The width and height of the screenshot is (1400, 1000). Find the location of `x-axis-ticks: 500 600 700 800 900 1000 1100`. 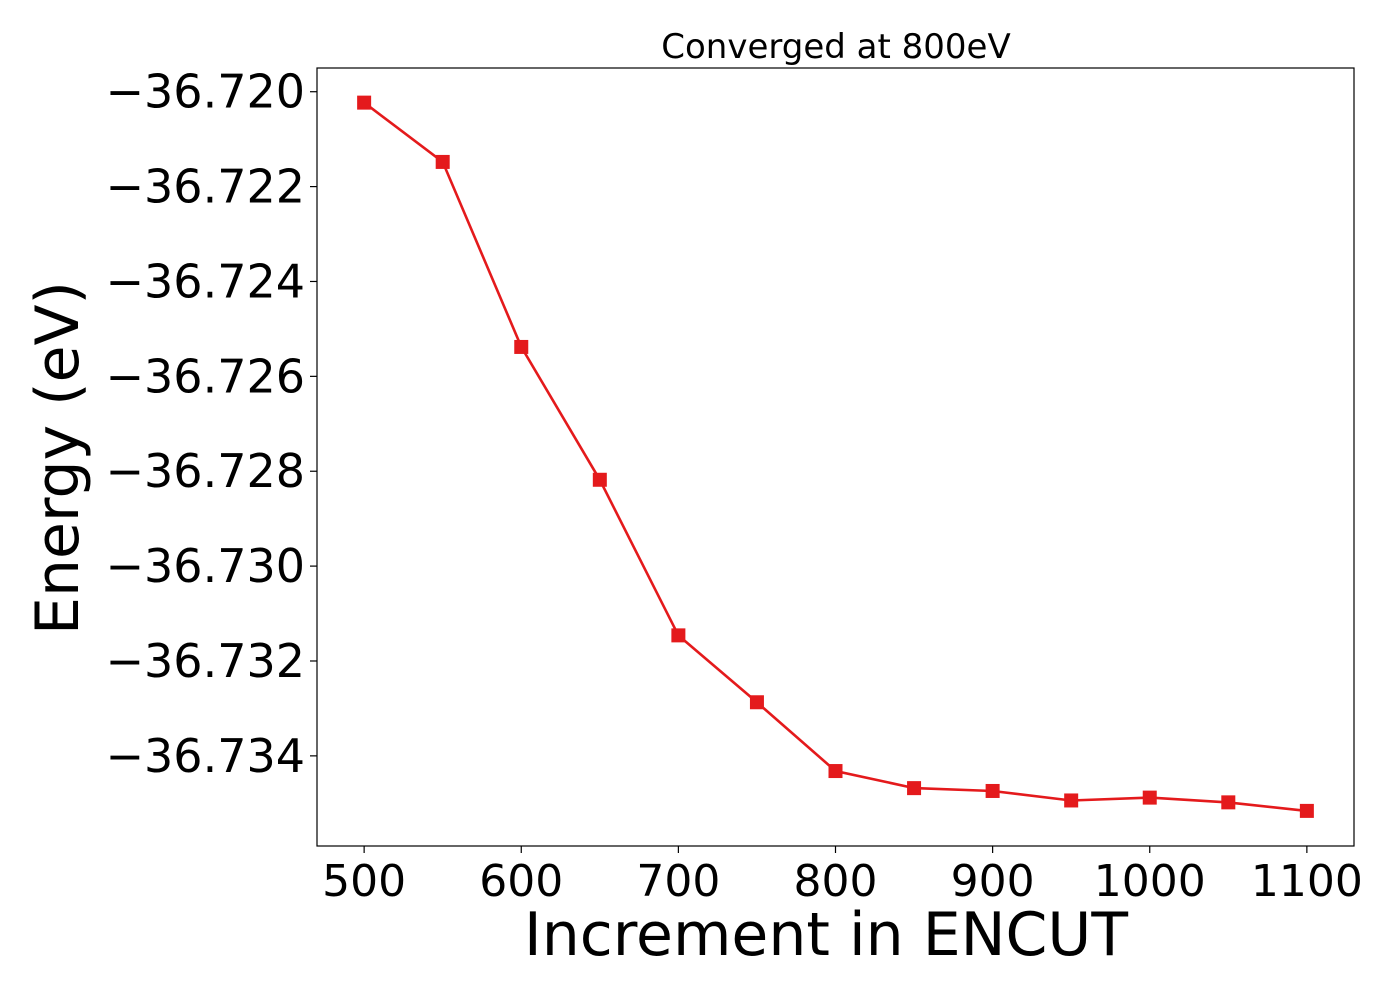

x-axis-ticks: 500 600 700 800 900 1000 1100 is located at coordinates (842, 876).